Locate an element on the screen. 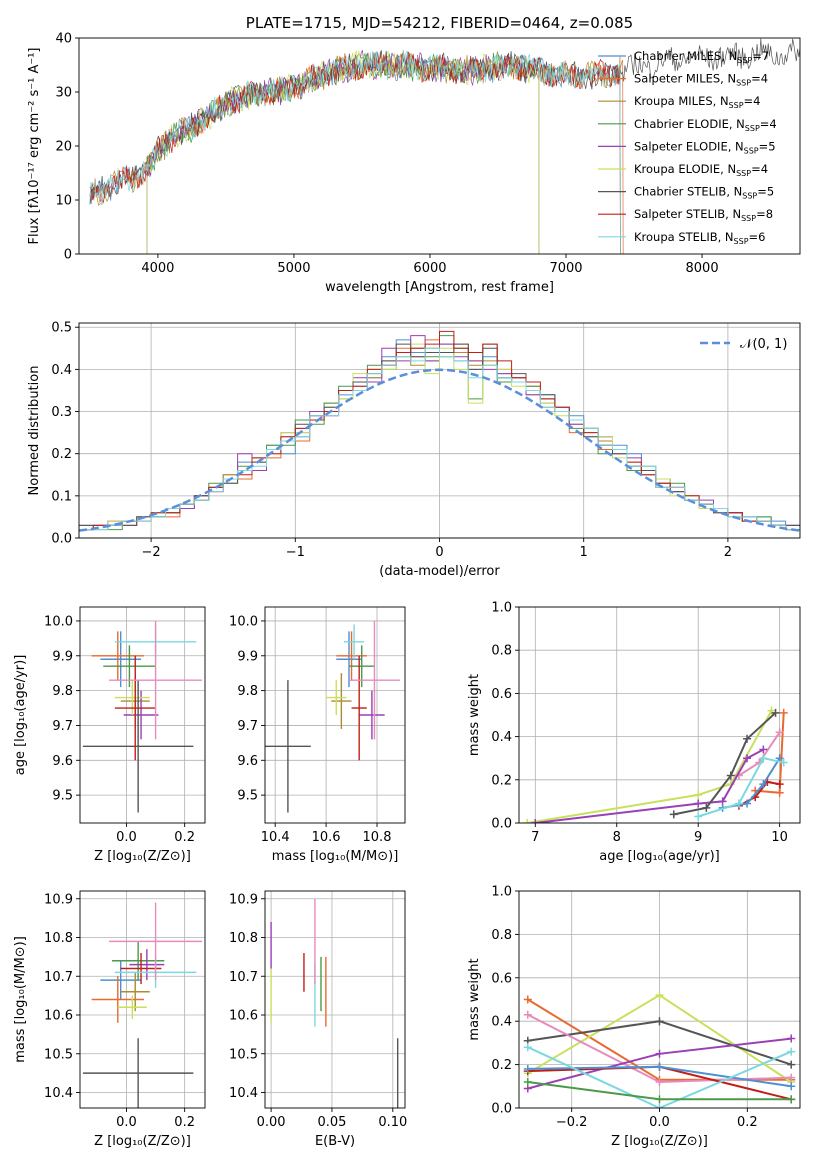 This screenshot has width=819, height=1170. y-tick-label: 0.6 is located at coordinates (501, 978).